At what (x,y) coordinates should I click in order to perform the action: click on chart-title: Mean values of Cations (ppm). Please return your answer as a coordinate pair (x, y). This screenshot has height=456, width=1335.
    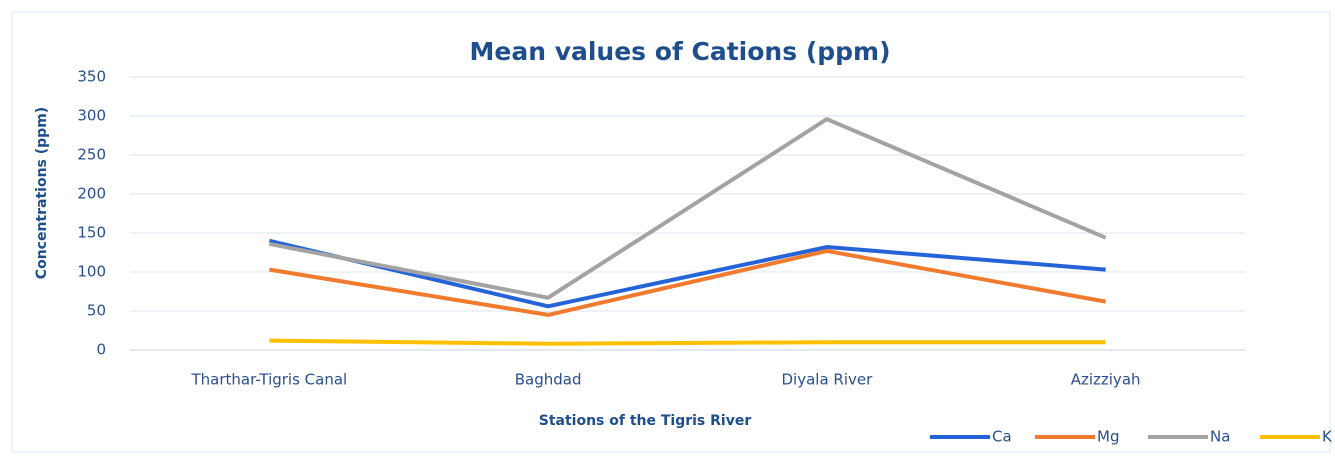
    Looking at the image, I should click on (679, 51).